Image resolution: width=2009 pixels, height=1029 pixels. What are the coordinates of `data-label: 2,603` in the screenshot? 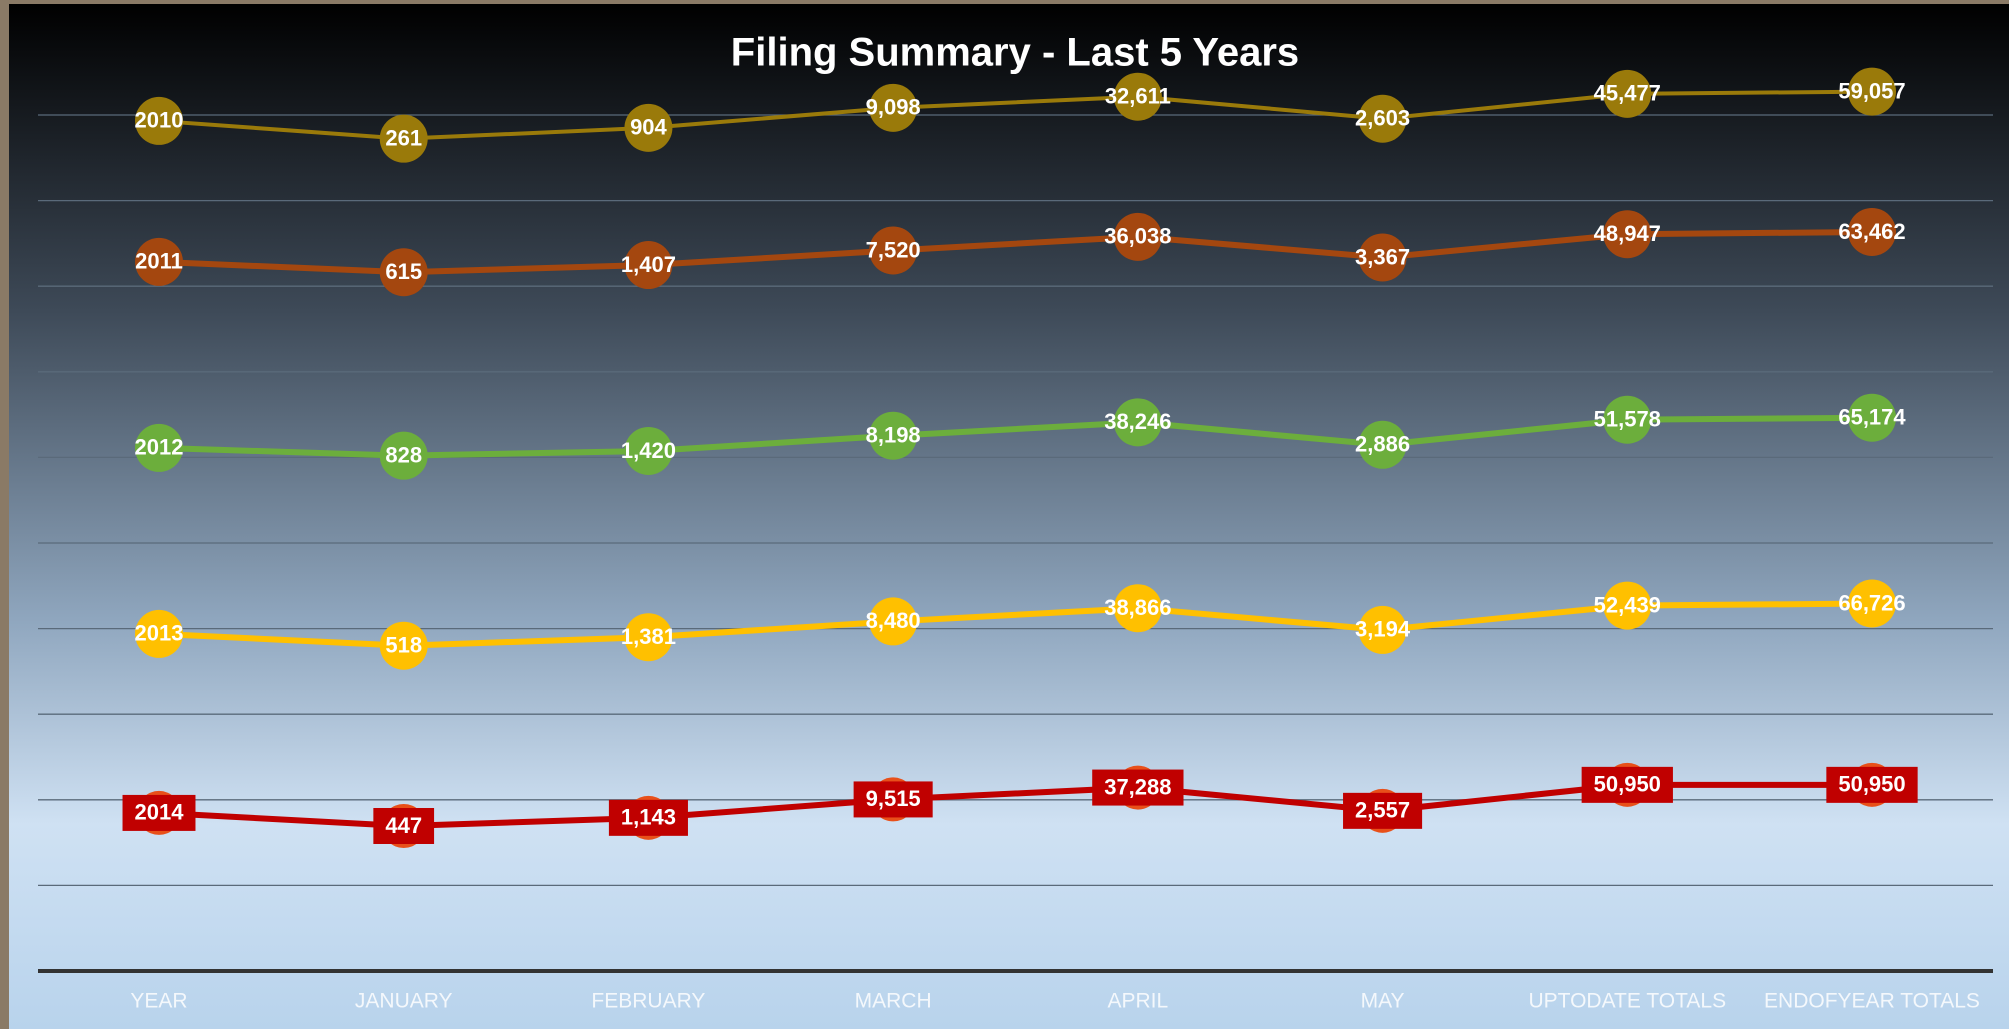 It's located at (1382, 118).